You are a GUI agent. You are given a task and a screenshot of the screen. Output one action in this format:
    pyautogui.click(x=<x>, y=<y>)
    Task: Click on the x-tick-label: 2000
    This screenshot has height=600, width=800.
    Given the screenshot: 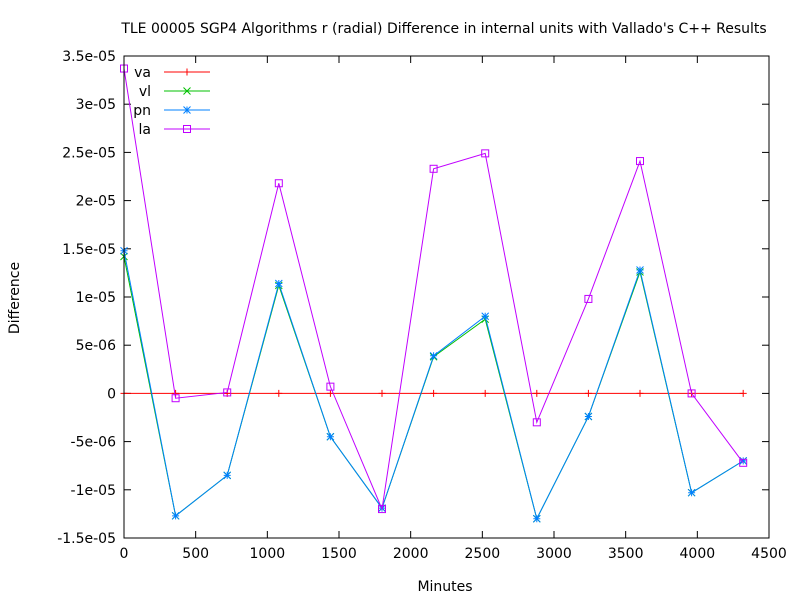 What is the action you would take?
    pyautogui.click(x=411, y=554)
    